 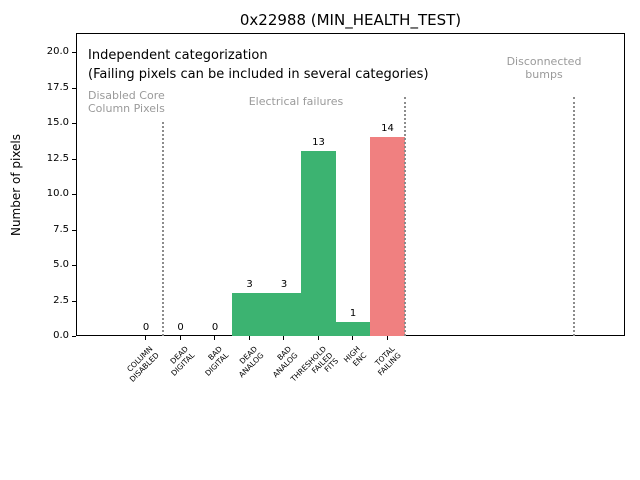 What do you see at coordinates (249, 314) in the screenshot?
I see `bar-dead-analog` at bounding box center [249, 314].